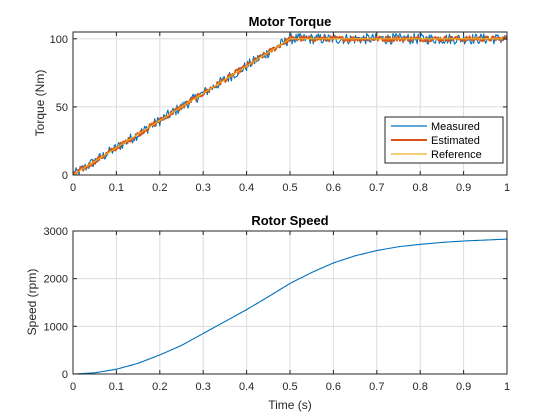  I want to click on torque-y-axis-label: Torque (Nm), so click(40, 103).